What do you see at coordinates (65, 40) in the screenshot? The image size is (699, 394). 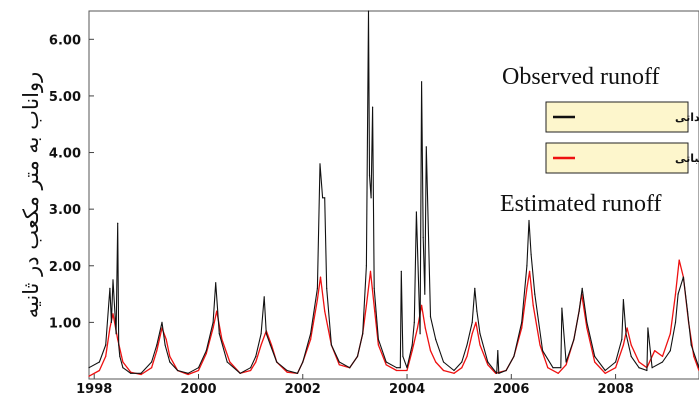 I see `y-tick-label: 6.00` at bounding box center [65, 40].